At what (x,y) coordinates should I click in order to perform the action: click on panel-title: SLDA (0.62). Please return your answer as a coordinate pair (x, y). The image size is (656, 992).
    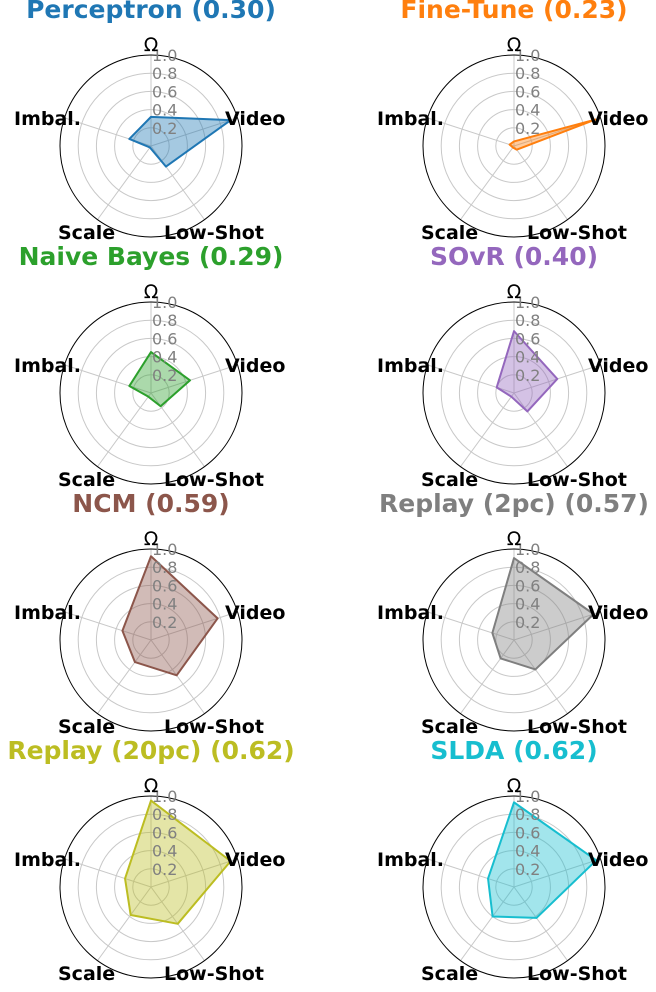
    Looking at the image, I should click on (513, 750).